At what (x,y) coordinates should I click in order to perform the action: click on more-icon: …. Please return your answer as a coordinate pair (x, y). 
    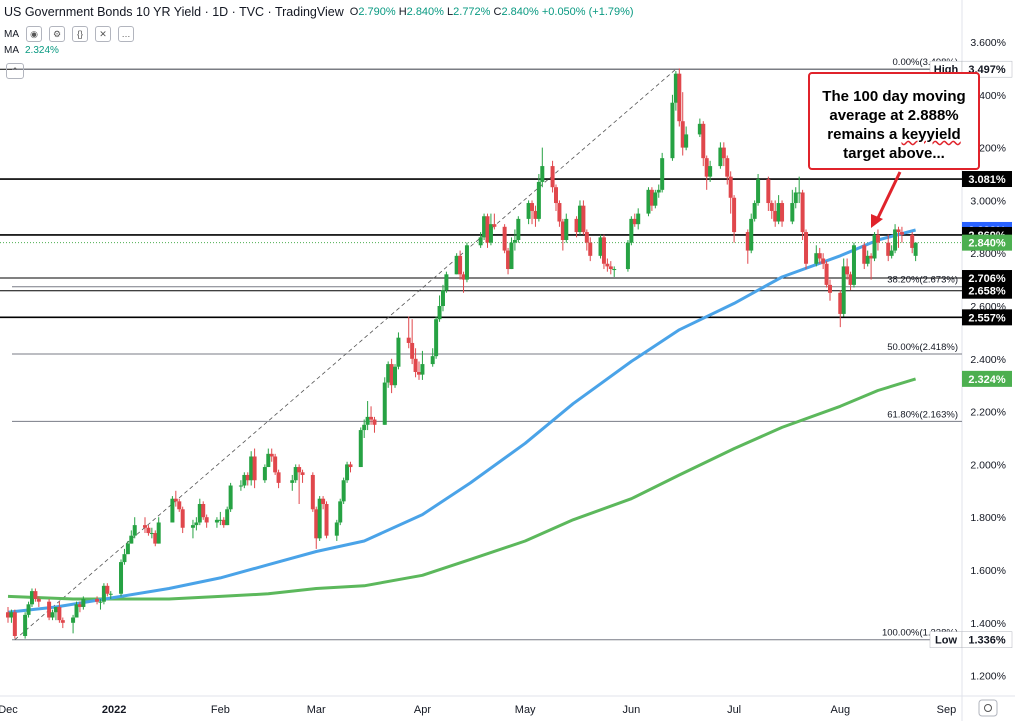
    Looking at the image, I should click on (126, 34).